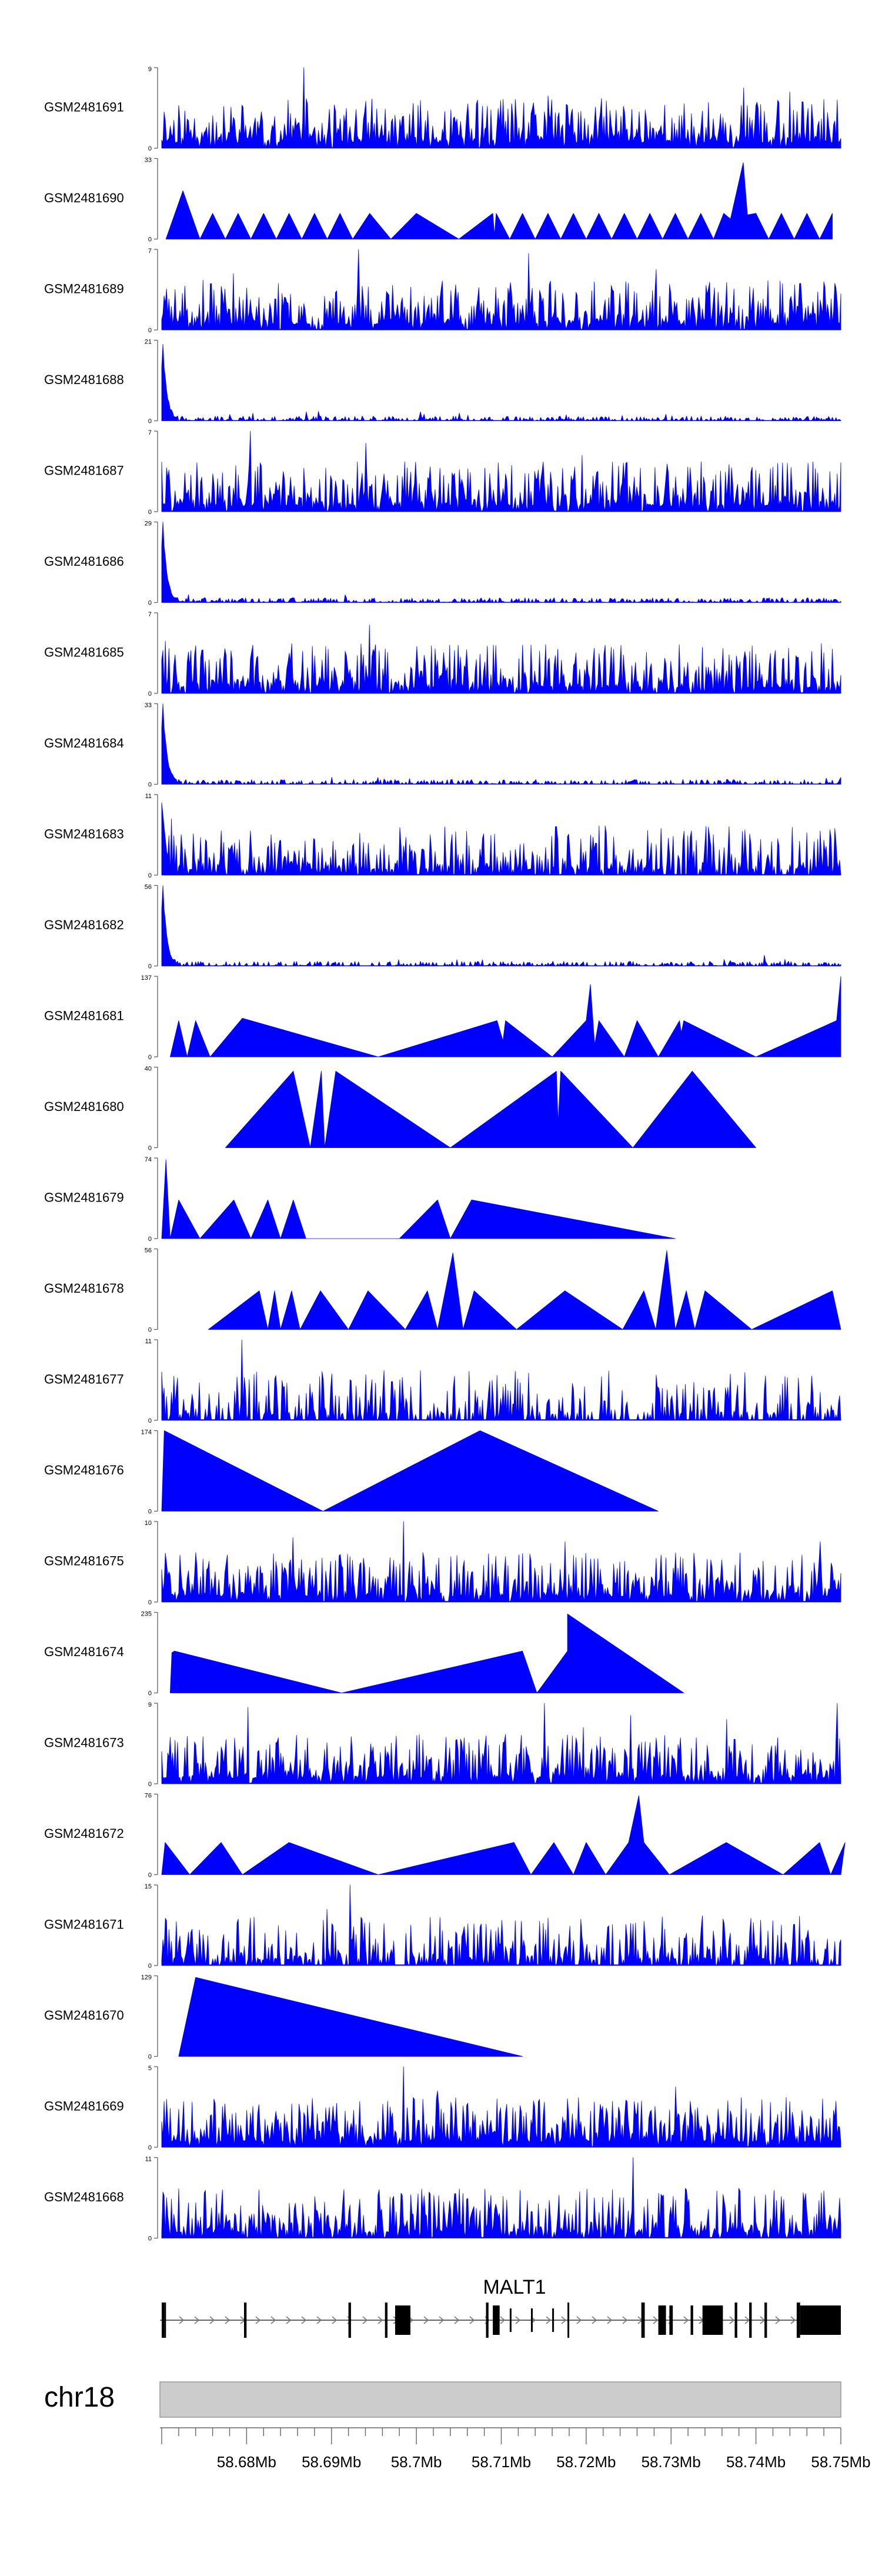  What do you see at coordinates (84, 924) in the screenshot?
I see `track-label: GSM2481682` at bounding box center [84, 924].